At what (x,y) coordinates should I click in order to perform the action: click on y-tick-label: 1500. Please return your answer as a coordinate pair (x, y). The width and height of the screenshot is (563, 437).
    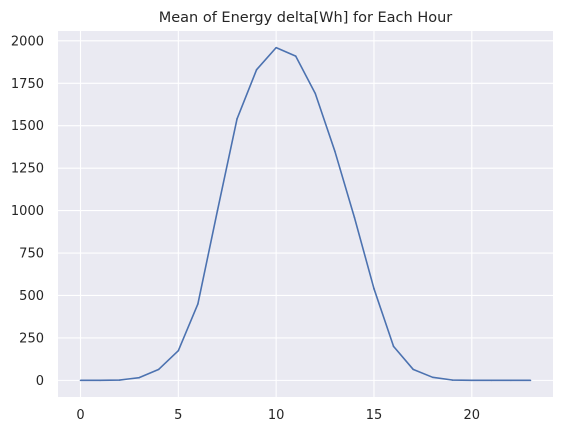
    Looking at the image, I should click on (27, 126).